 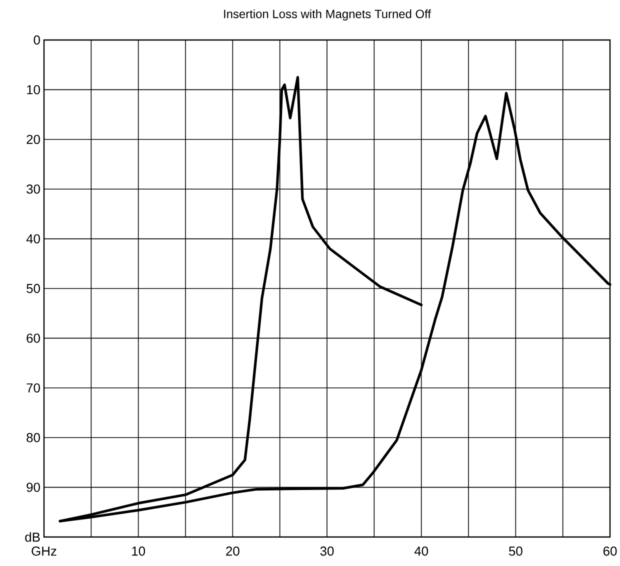 I want to click on x-tick-label: 30, so click(x=327, y=551).